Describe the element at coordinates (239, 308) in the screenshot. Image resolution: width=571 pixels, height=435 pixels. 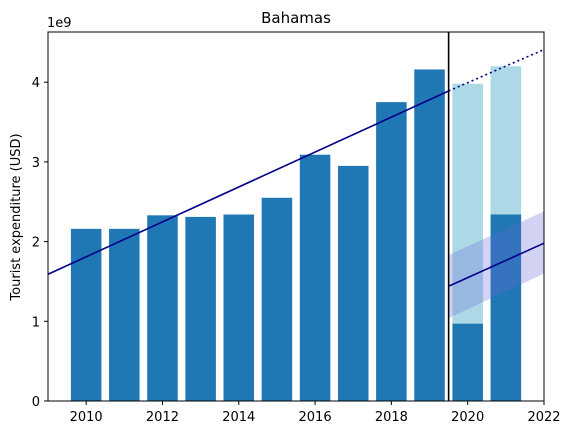
I see `bar-2014` at that location.